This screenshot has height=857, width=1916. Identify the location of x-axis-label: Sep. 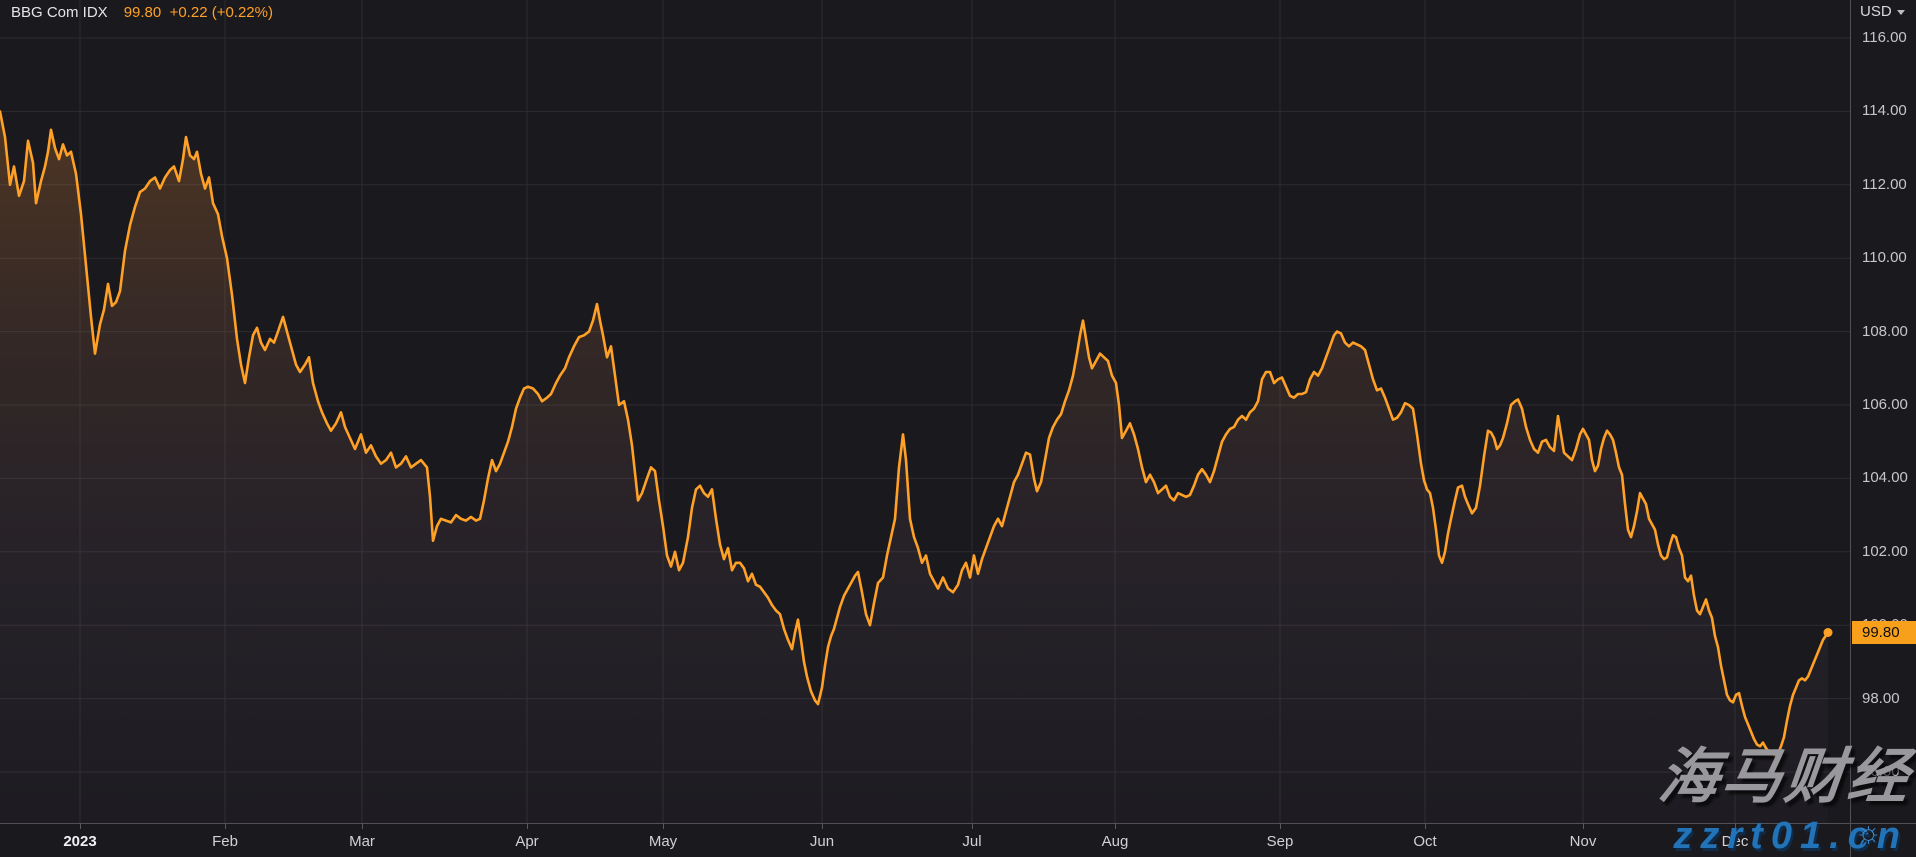
(1280, 841).